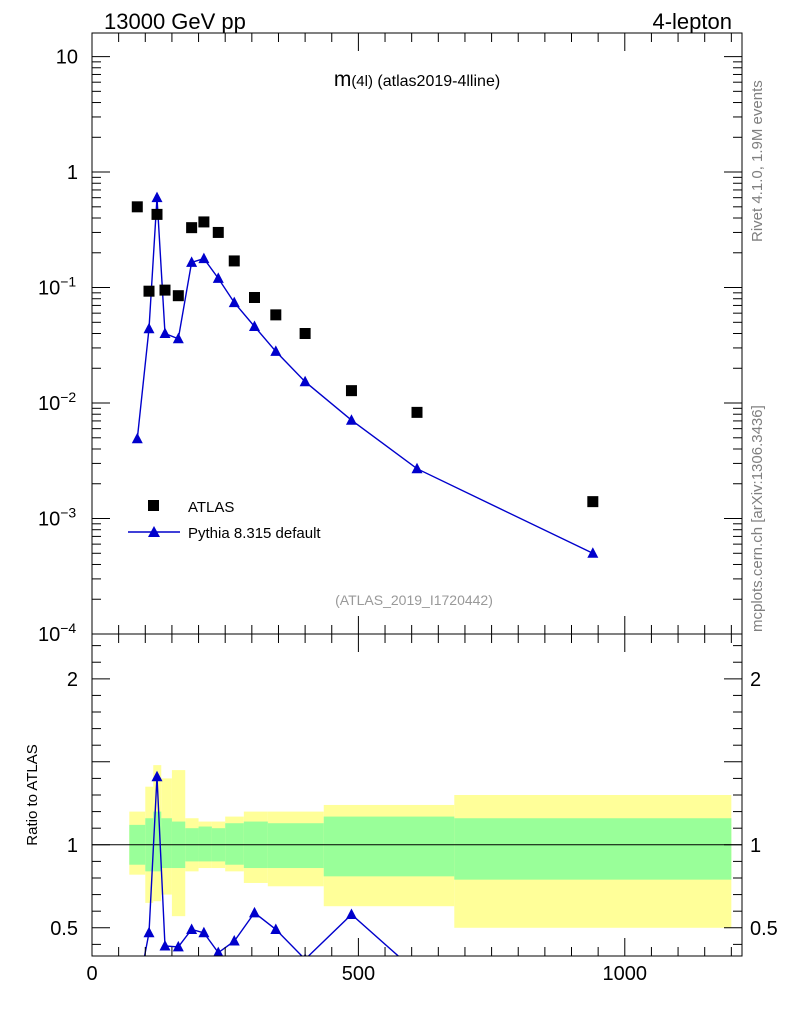  I want to click on x-tick-label: 1000, so click(625, 974).